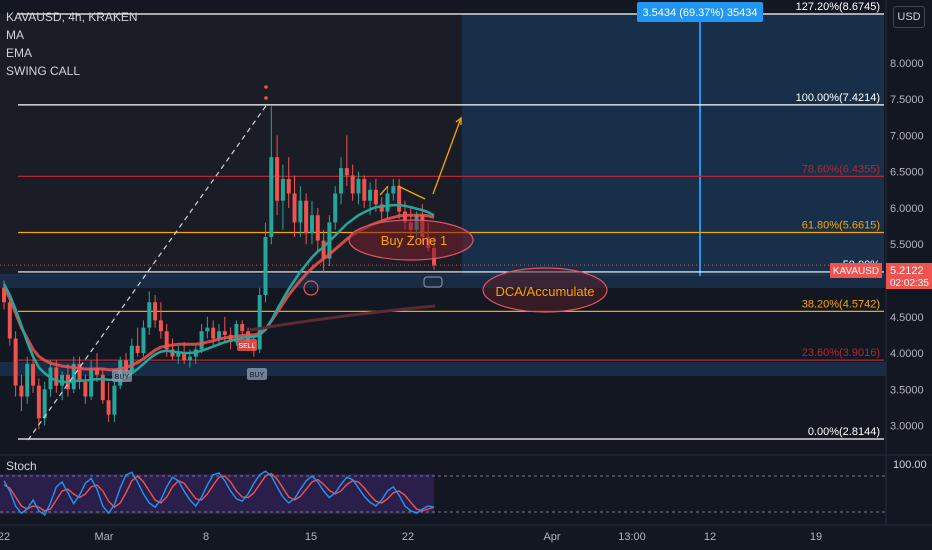  I want to click on symbol-title: KAVAUSD, 4h, KRAKEN, so click(72, 17).